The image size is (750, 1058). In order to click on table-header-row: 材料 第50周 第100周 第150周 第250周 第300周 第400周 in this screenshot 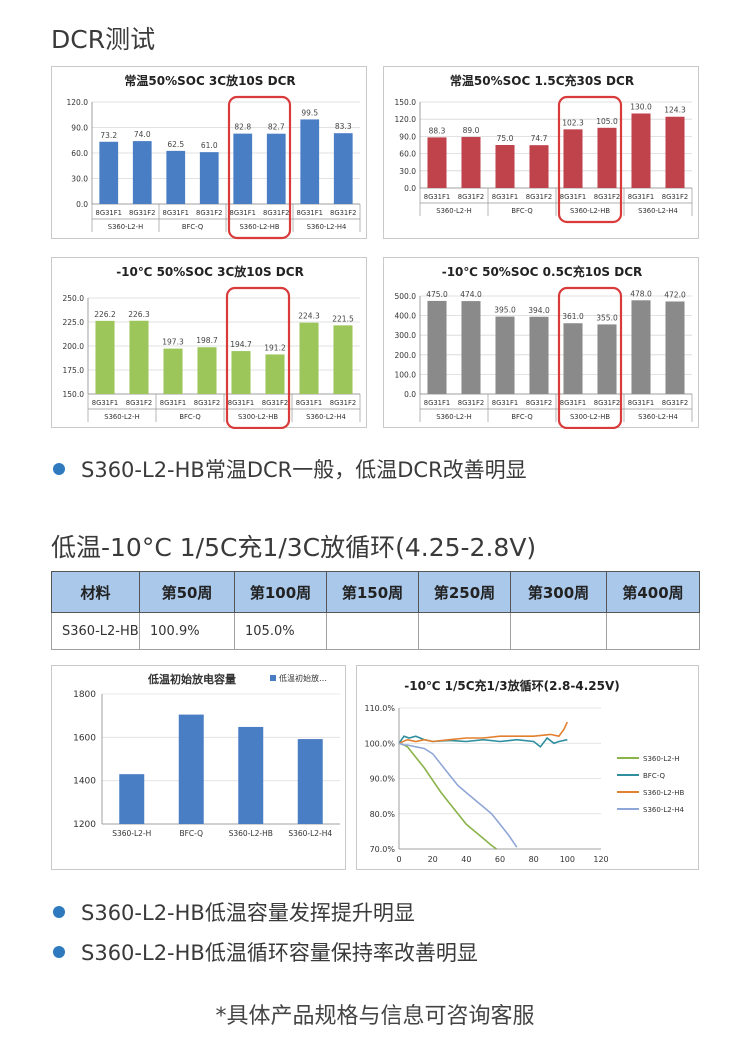, I will do `click(375, 592)`.